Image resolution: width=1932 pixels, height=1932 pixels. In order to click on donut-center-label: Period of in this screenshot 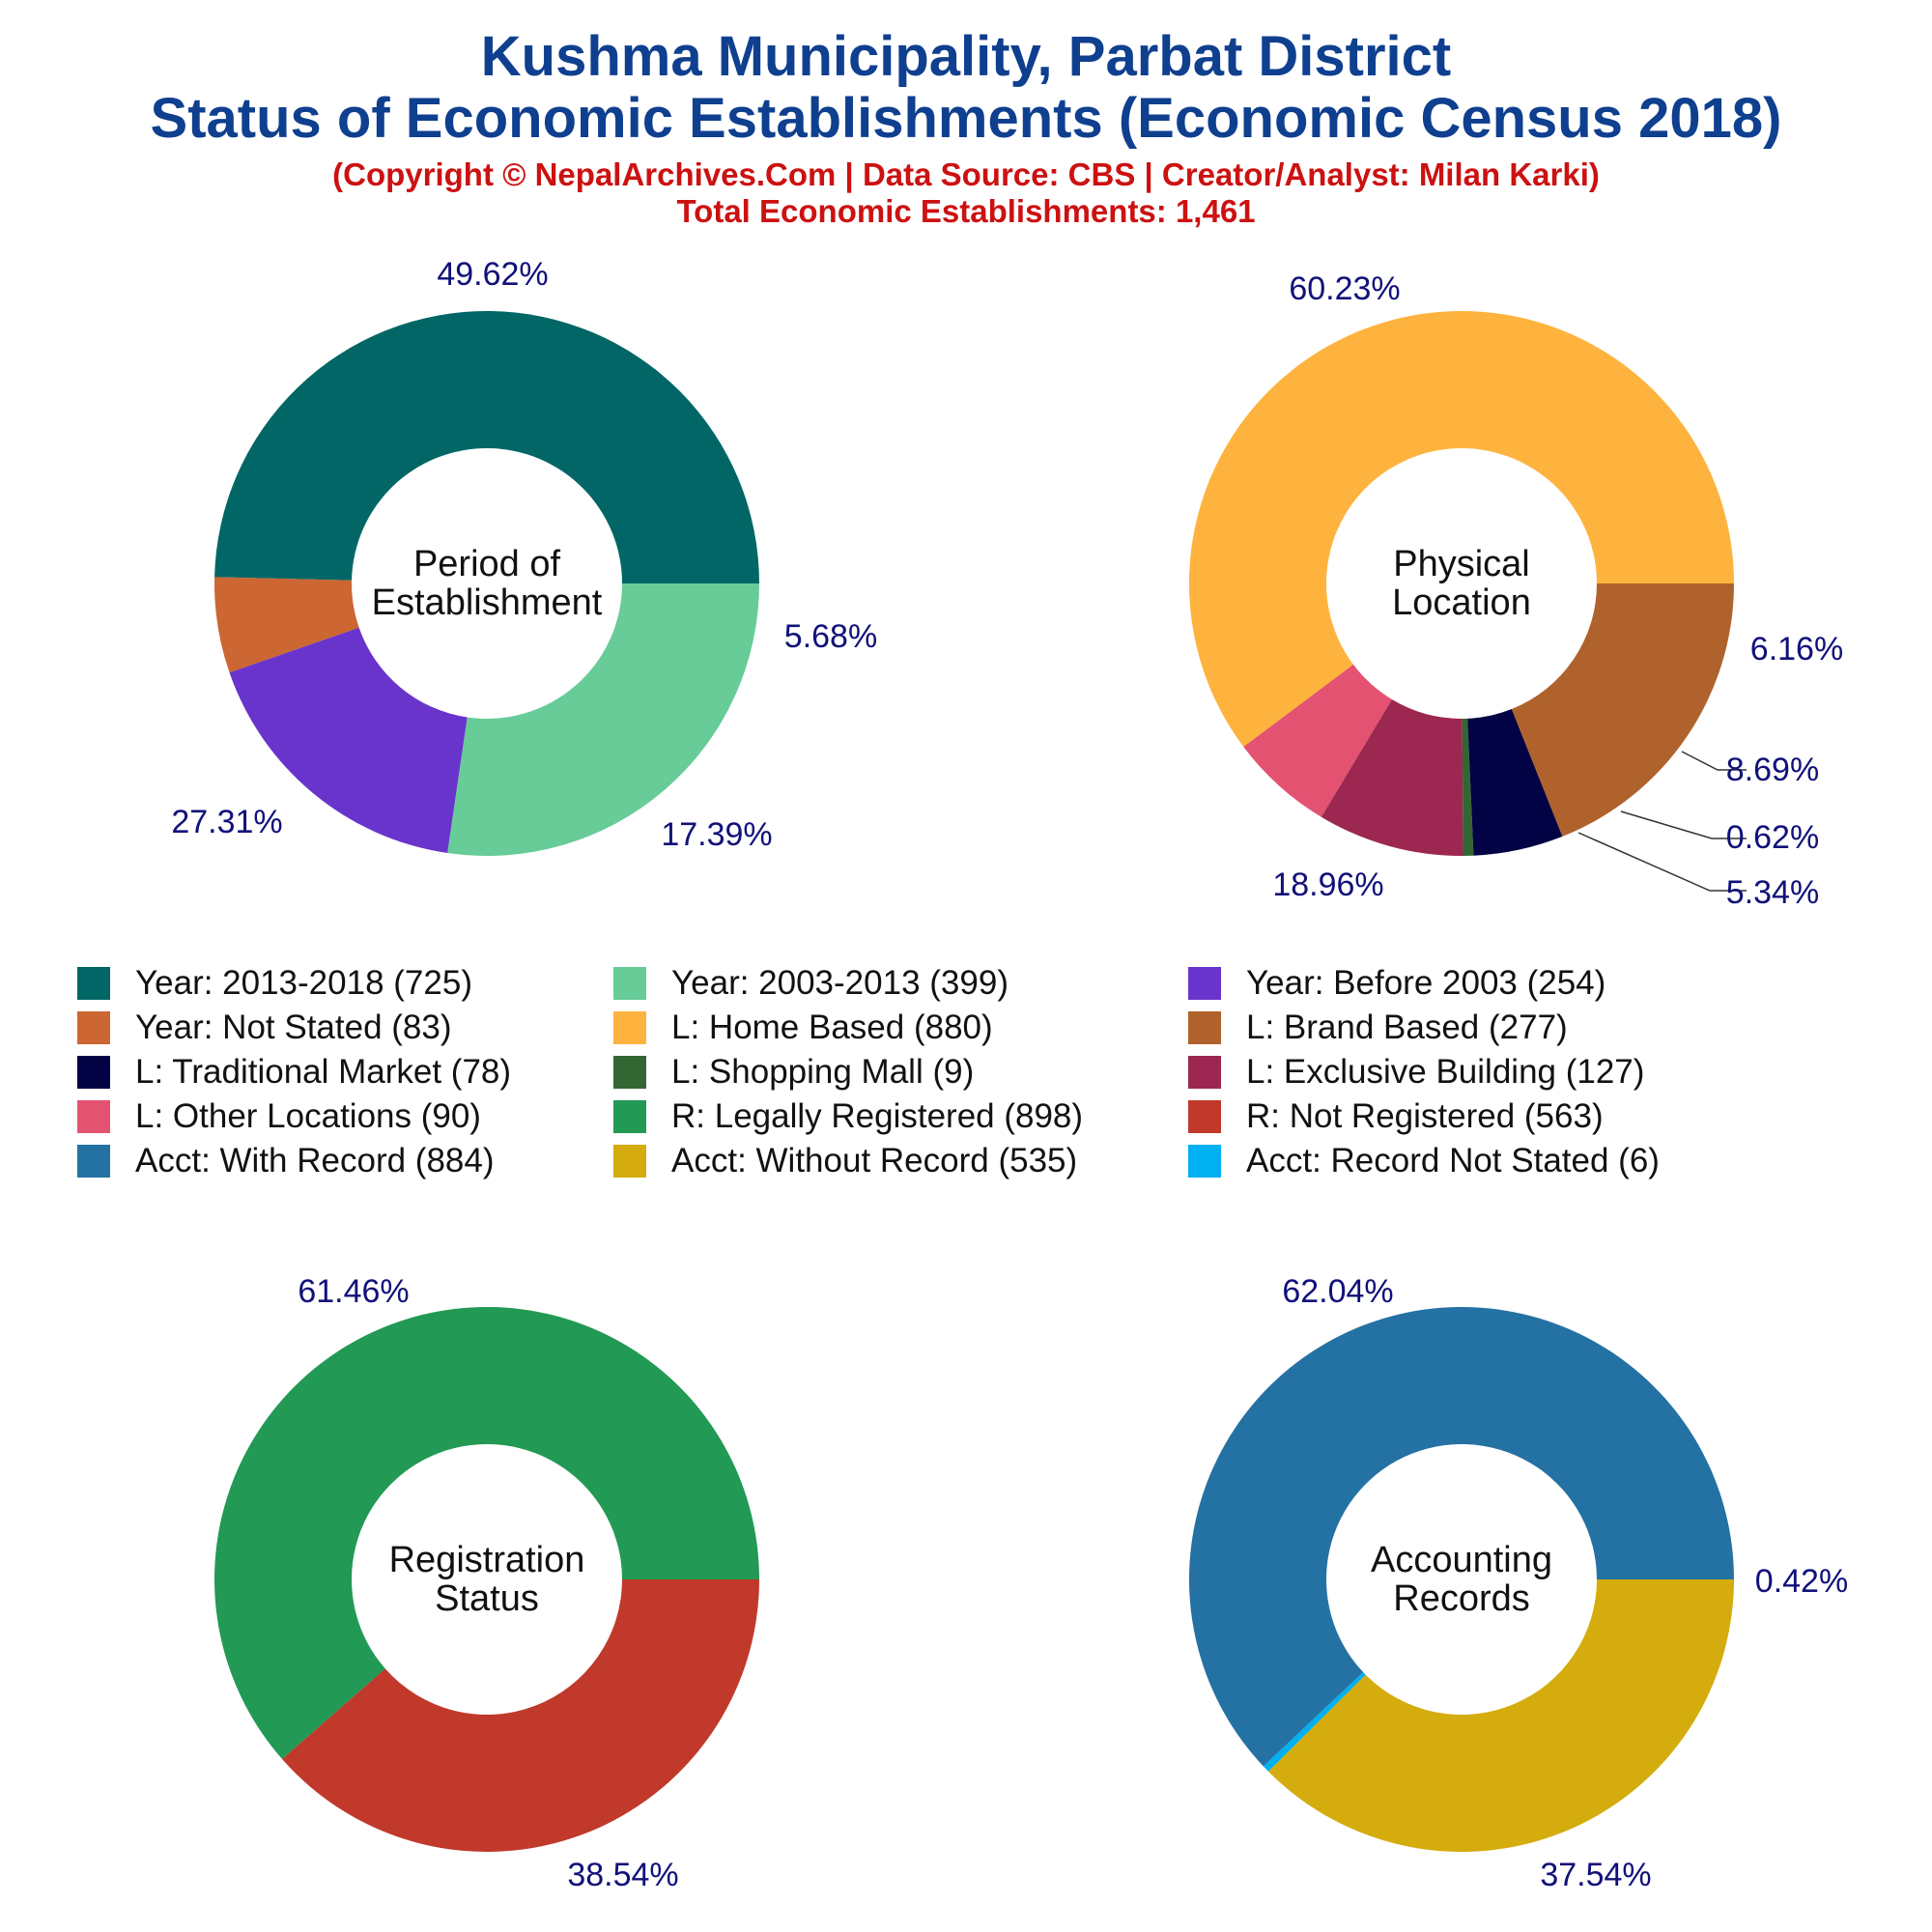, I will do `click(487, 564)`.